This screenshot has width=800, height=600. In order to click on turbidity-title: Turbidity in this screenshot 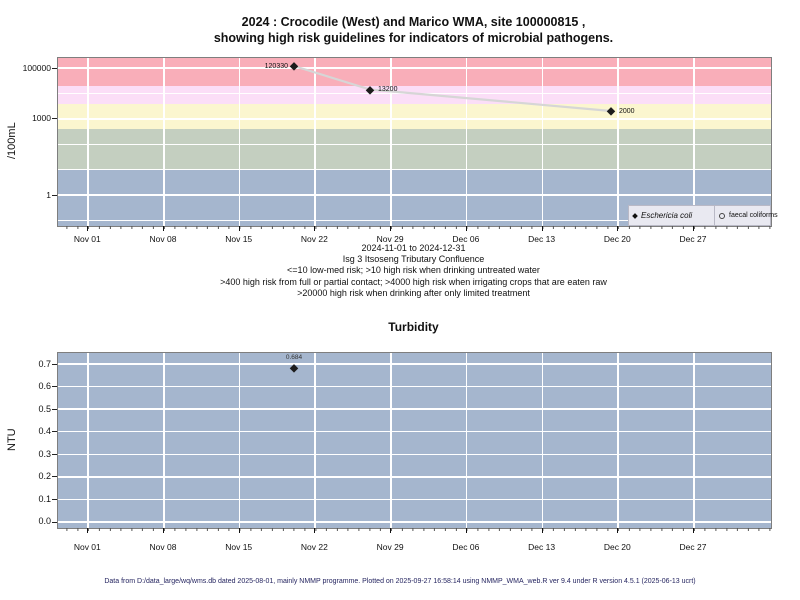, I will do `click(413, 327)`.